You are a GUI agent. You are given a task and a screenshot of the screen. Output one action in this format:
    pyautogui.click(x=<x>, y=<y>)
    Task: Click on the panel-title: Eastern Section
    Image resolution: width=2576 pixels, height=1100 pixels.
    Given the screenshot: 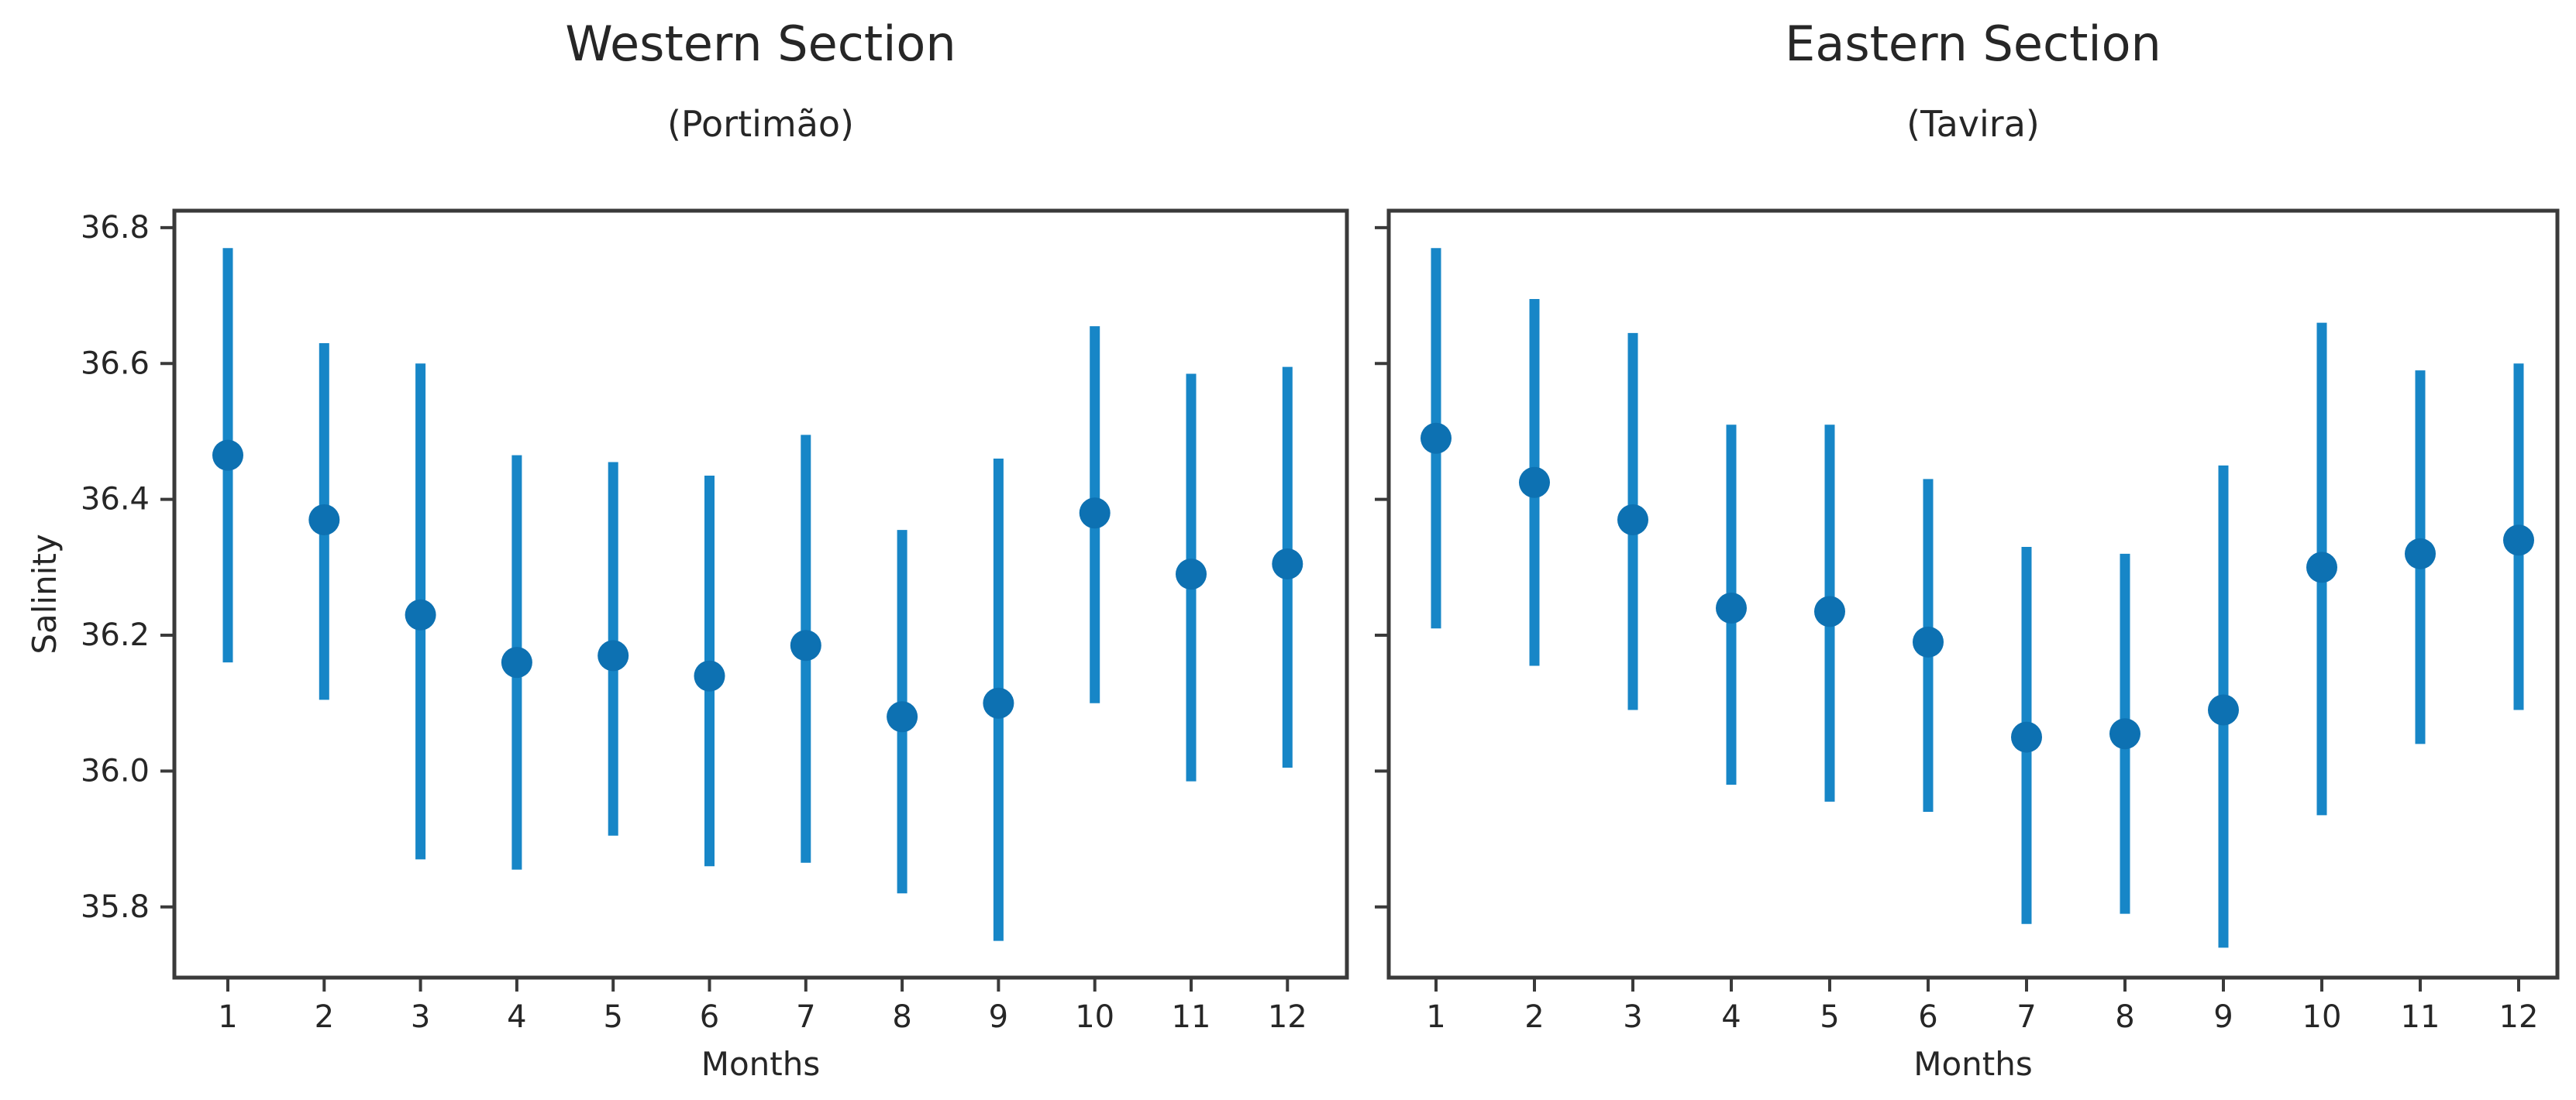 What is the action you would take?
    pyautogui.click(x=1973, y=43)
    